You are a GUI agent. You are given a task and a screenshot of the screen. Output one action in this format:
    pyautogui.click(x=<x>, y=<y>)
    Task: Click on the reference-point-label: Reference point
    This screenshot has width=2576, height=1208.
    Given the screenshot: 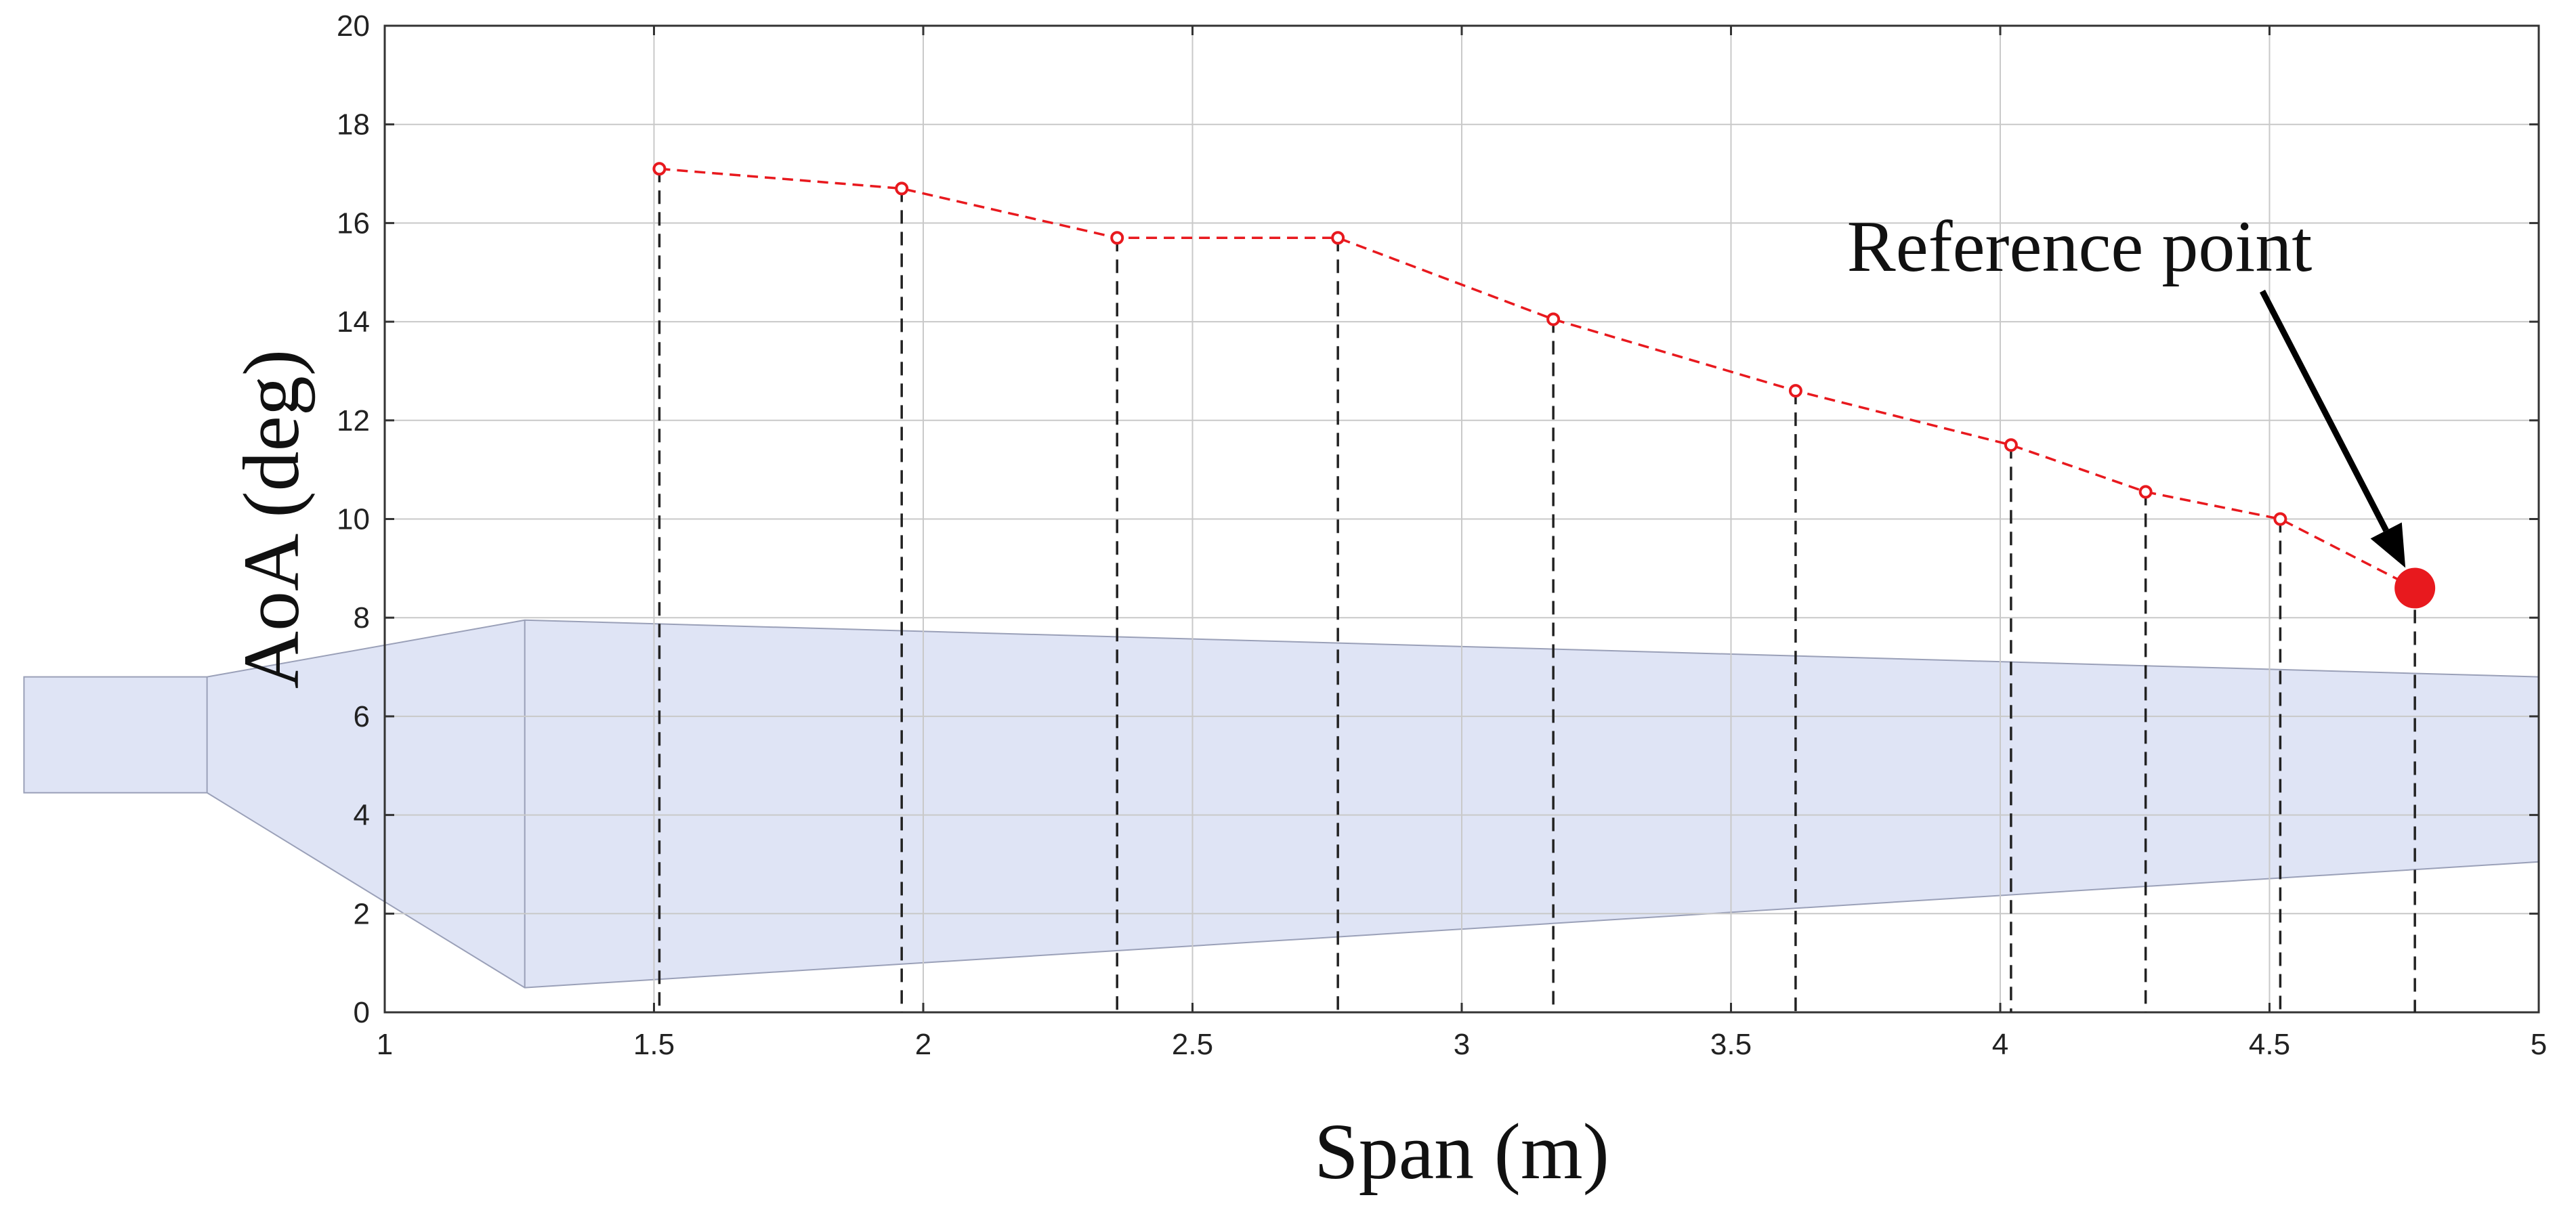 What is the action you would take?
    pyautogui.click(x=2080, y=247)
    